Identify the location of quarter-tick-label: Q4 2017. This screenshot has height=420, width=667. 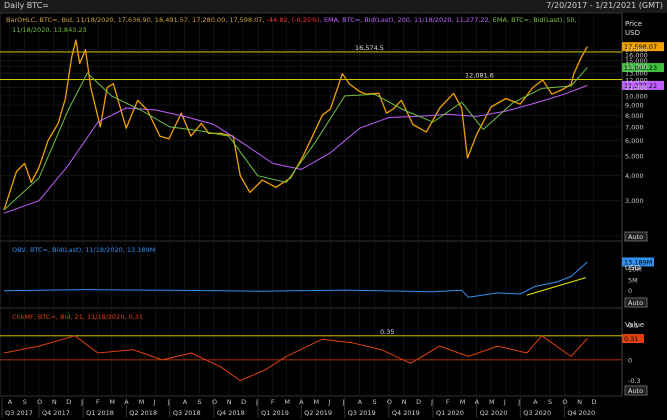
(56, 413).